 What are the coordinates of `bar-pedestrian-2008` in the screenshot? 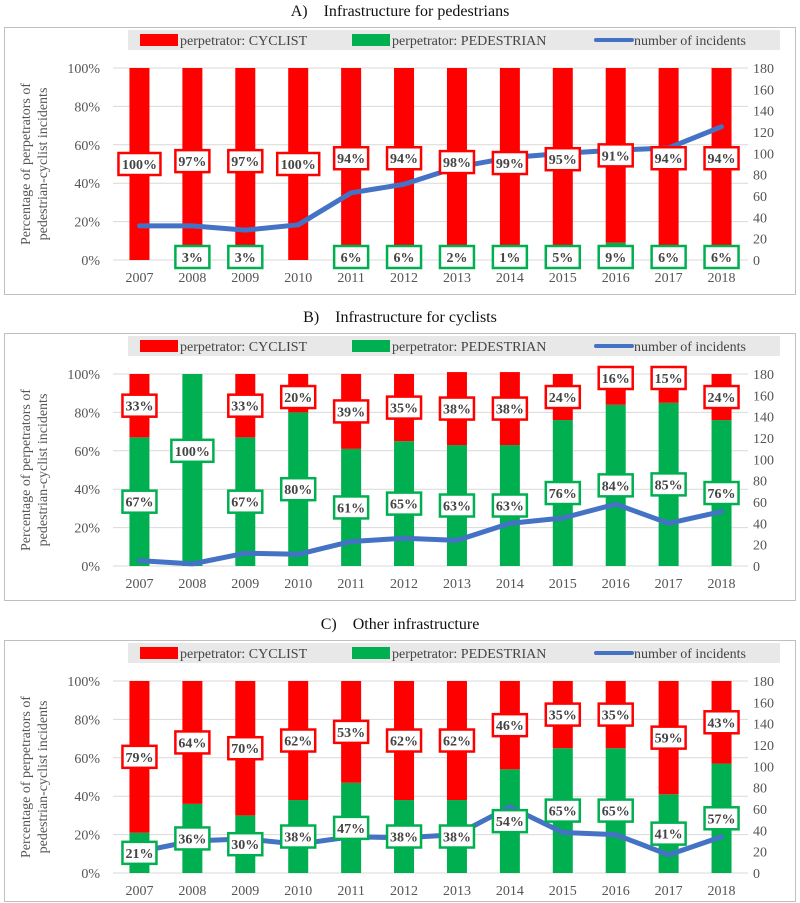 It's located at (192, 470).